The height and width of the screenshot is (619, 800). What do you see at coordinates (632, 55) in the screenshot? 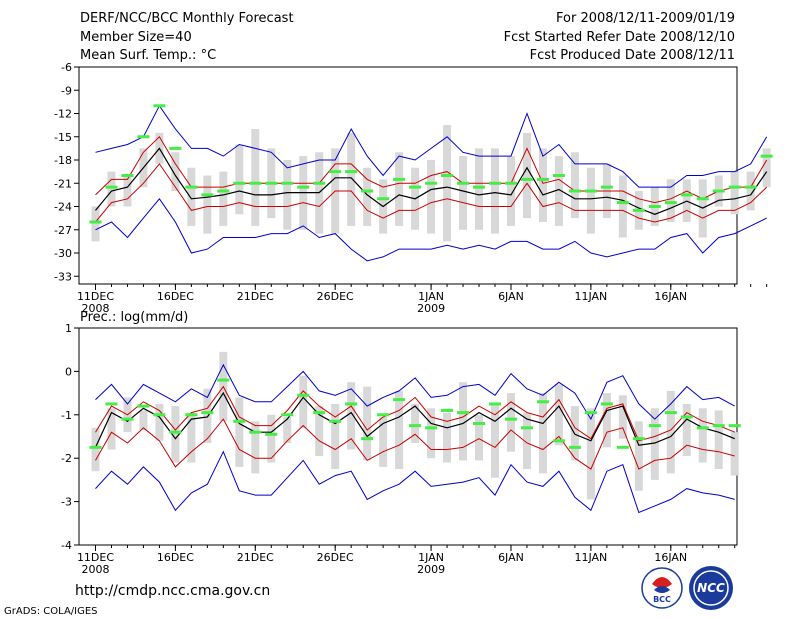
I see `forecast-produced-date: Fcst Produced Date 2008/12/11` at bounding box center [632, 55].